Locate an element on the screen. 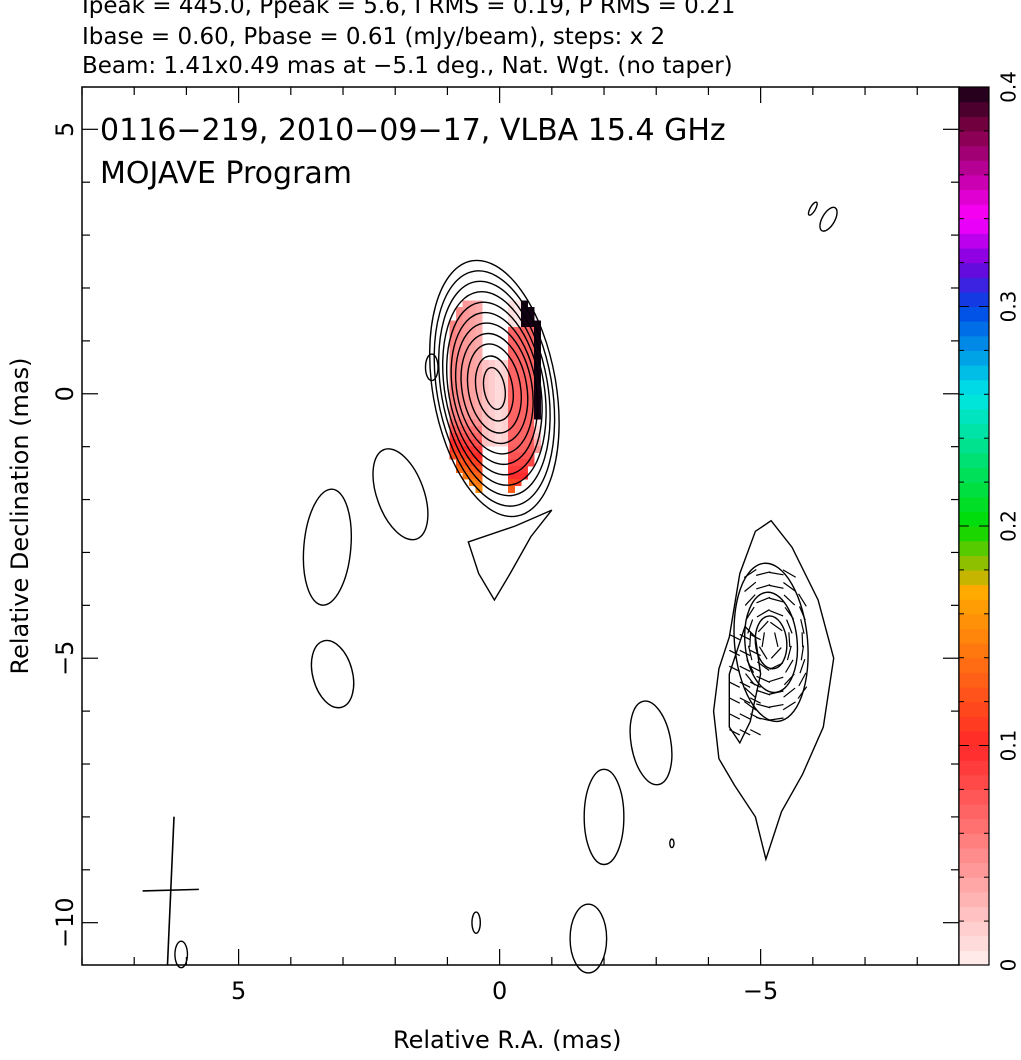 This screenshot has width=1021, height=1060. x-tick-label: 0 is located at coordinates (499, 991).